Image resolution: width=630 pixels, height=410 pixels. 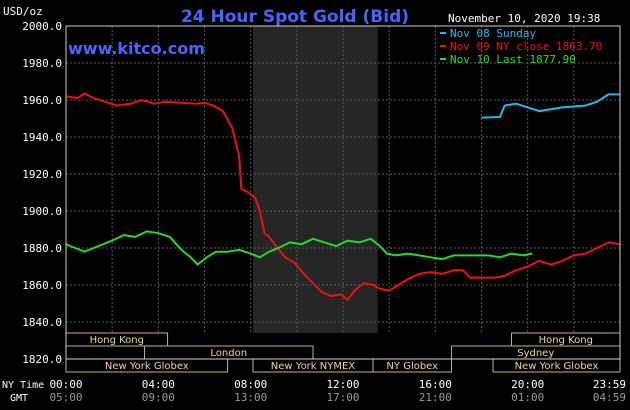 I want to click on x-tick-label-gmt: 17:00, so click(x=342, y=397).